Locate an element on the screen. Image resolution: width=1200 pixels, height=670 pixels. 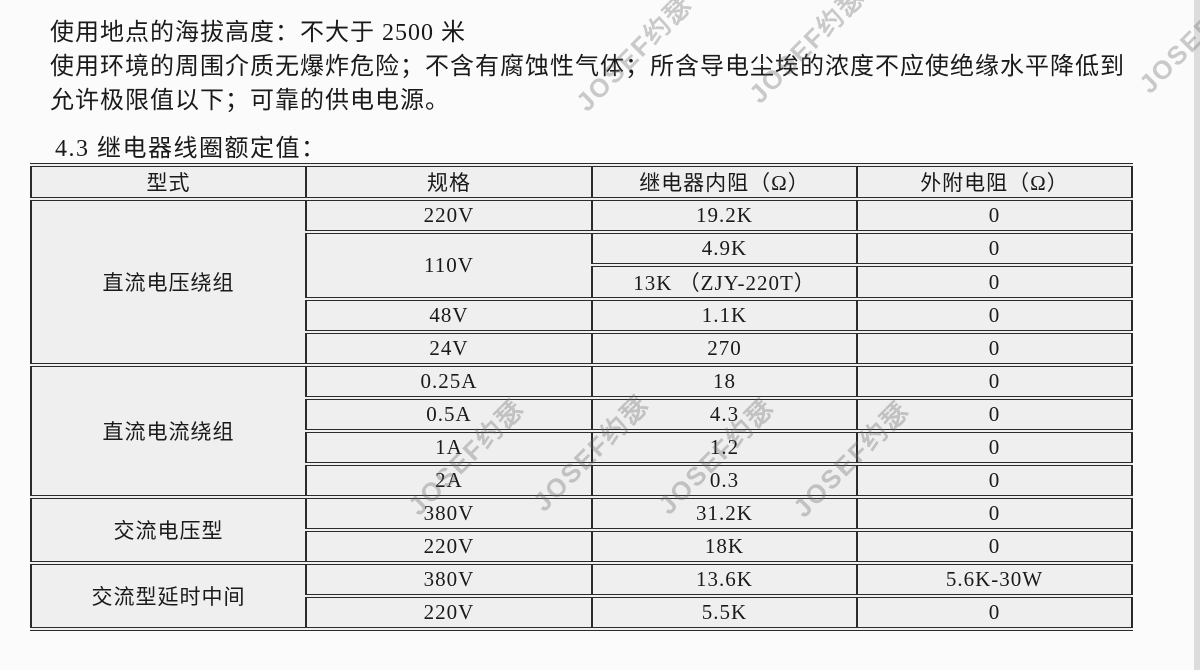
table-row: 交流型延时中间 380V 13.6K 5.6K-30W is located at coordinates (581, 596).